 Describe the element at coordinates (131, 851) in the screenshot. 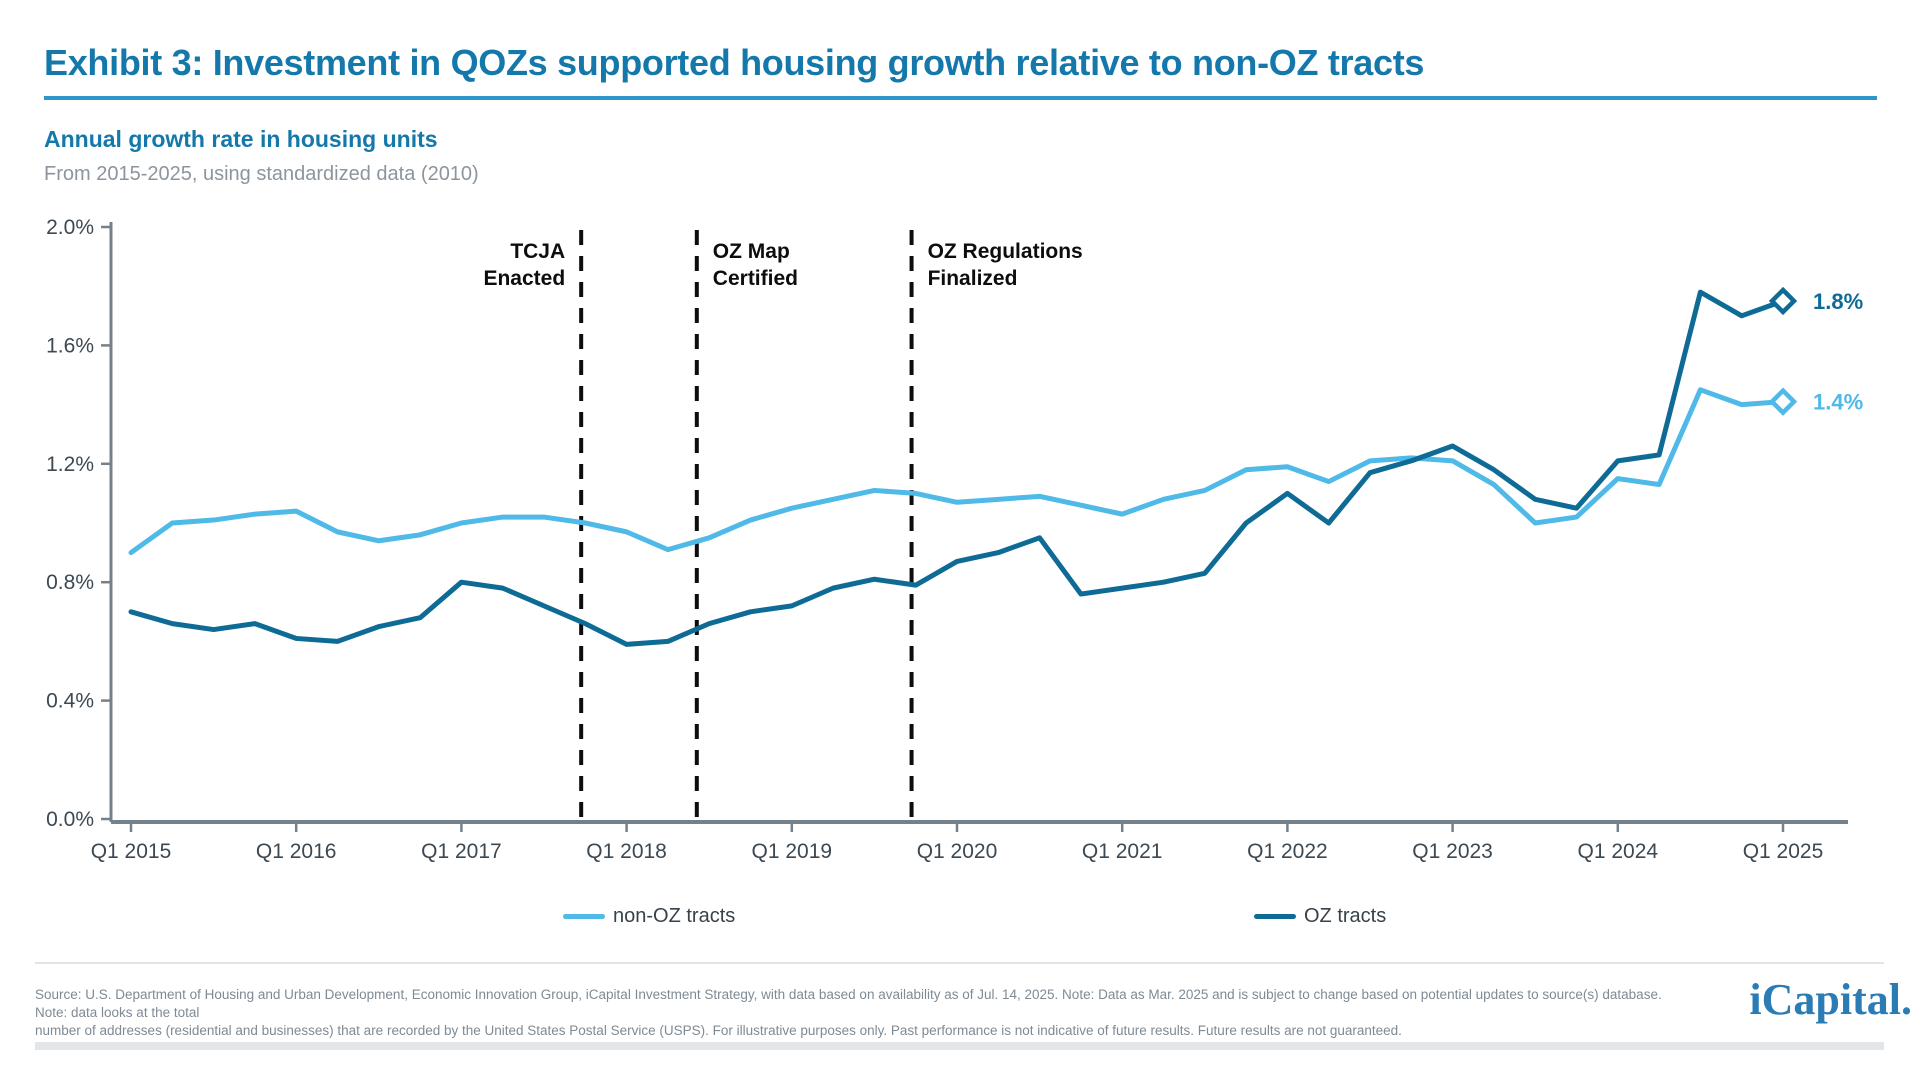

I see `x-tick-label: Q1 2015` at that location.